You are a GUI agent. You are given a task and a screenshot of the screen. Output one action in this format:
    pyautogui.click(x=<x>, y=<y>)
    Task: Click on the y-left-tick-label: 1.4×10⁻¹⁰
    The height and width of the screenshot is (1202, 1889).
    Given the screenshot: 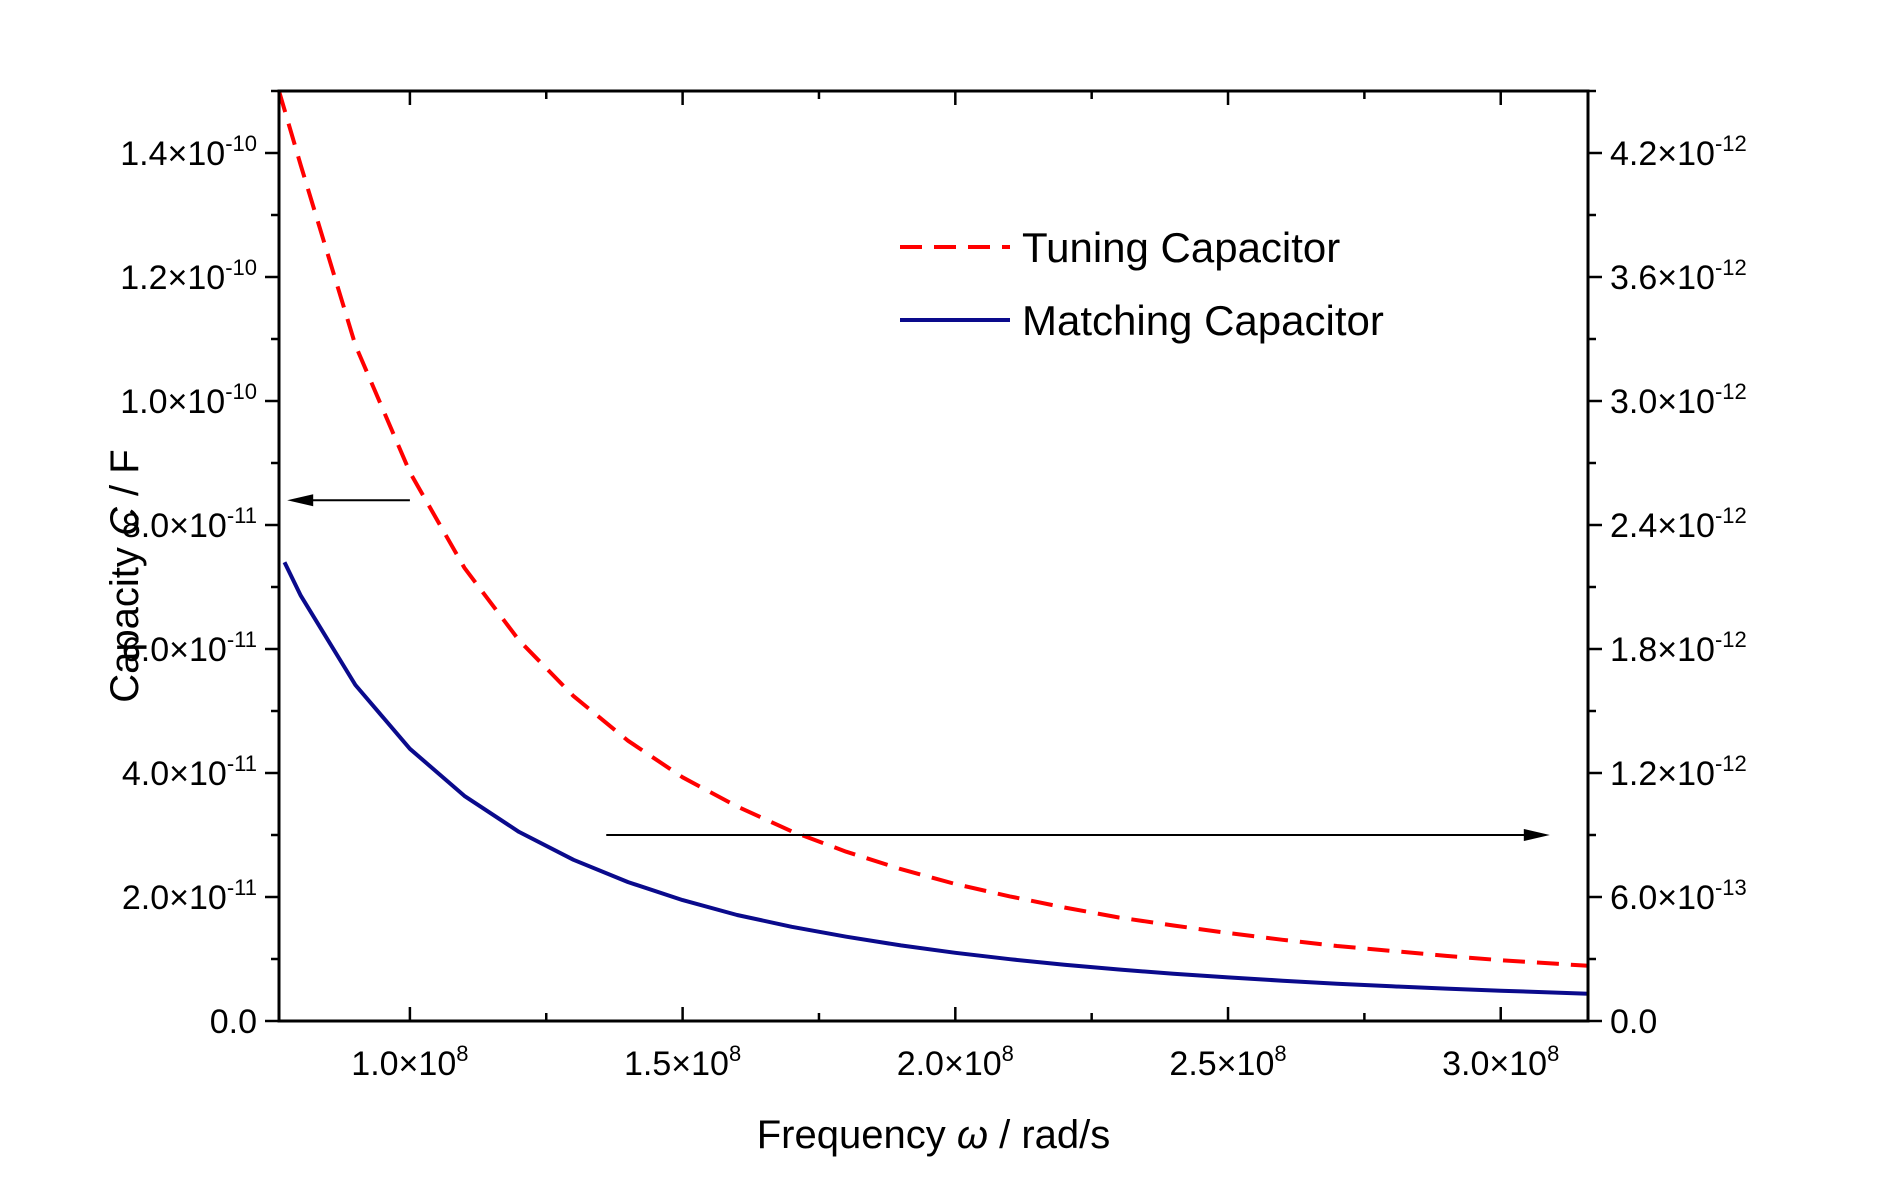 What is the action you would take?
    pyautogui.click(x=188, y=152)
    